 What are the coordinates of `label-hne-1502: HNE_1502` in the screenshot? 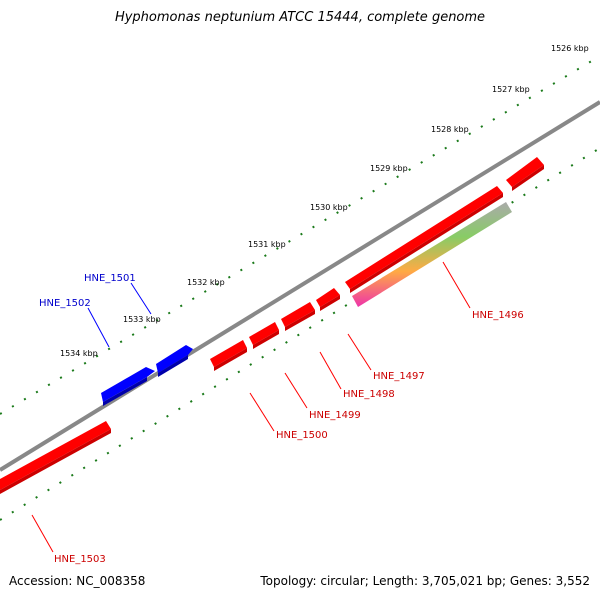 It's located at (65, 303).